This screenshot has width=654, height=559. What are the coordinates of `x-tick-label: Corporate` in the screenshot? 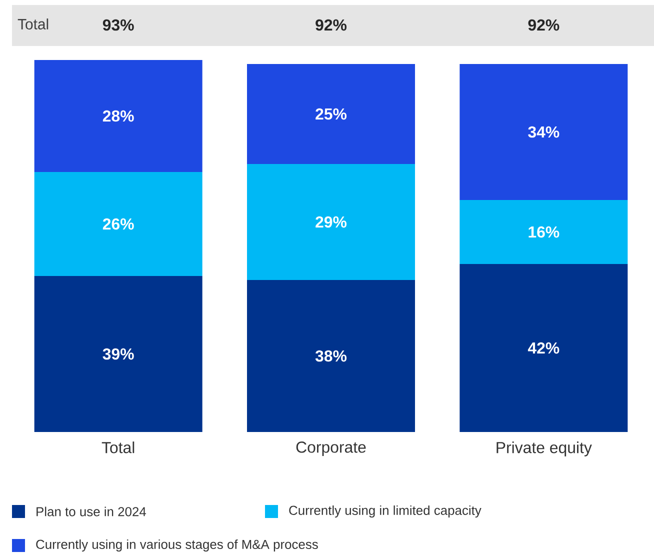 It's located at (331, 449).